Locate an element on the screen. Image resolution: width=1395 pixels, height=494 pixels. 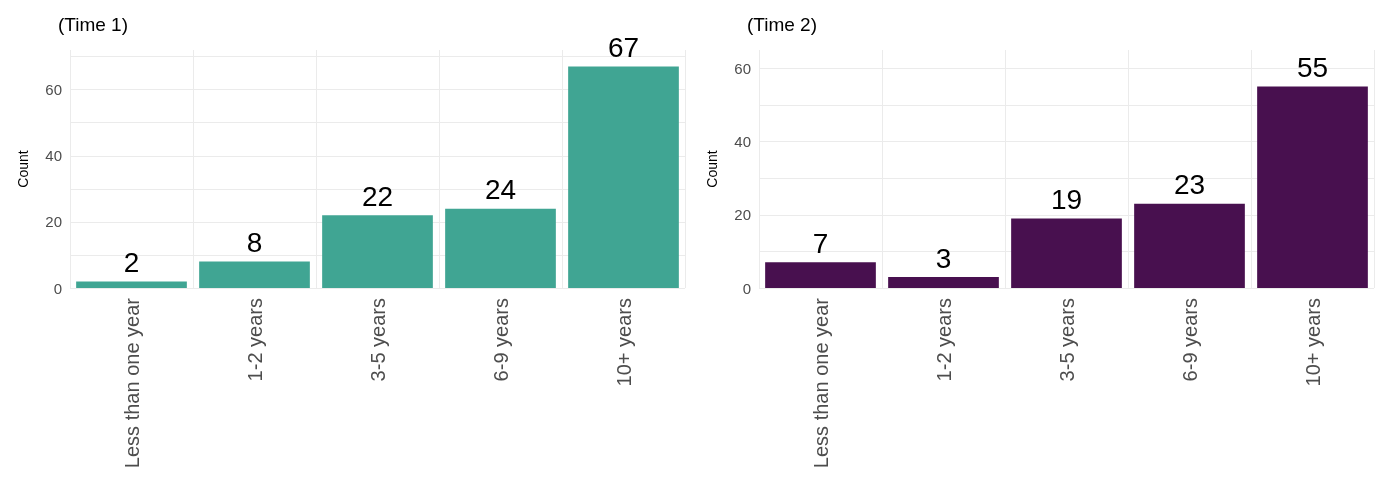
data-label: 55 is located at coordinates (1312, 68).